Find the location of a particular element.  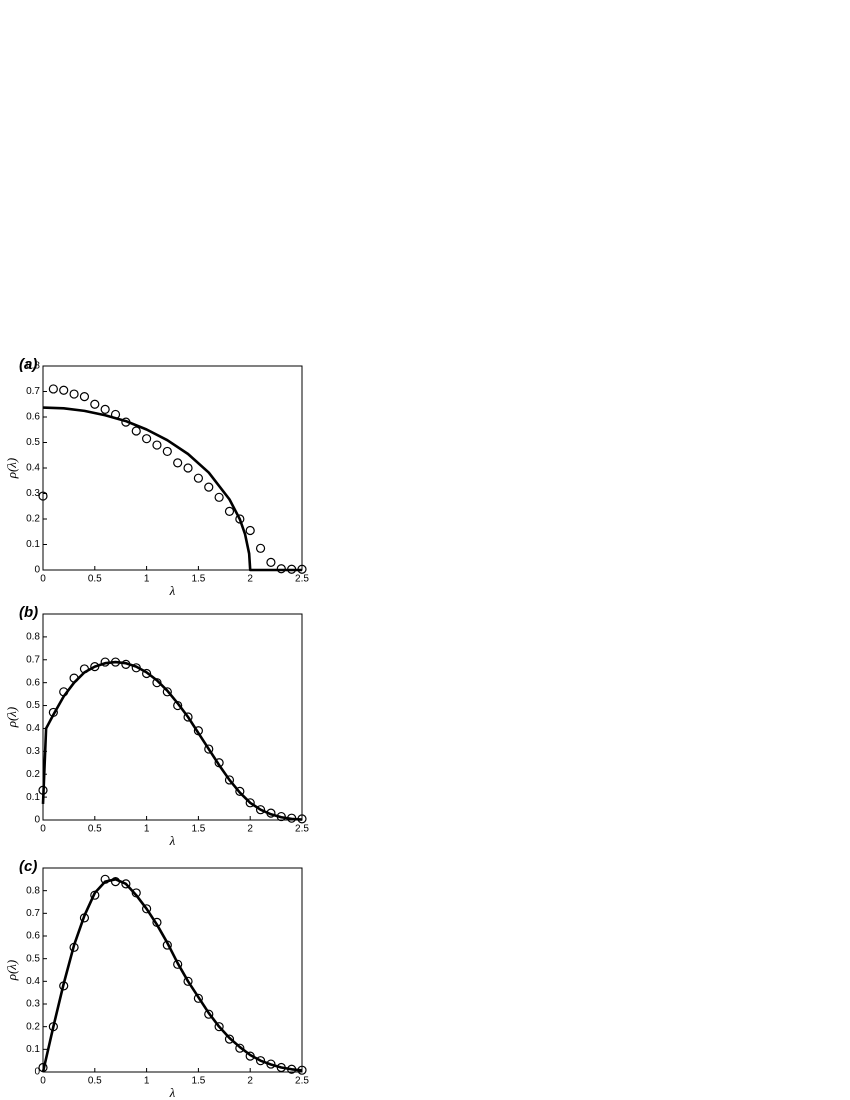

panel-label: (b) is located at coordinates (28, 612).